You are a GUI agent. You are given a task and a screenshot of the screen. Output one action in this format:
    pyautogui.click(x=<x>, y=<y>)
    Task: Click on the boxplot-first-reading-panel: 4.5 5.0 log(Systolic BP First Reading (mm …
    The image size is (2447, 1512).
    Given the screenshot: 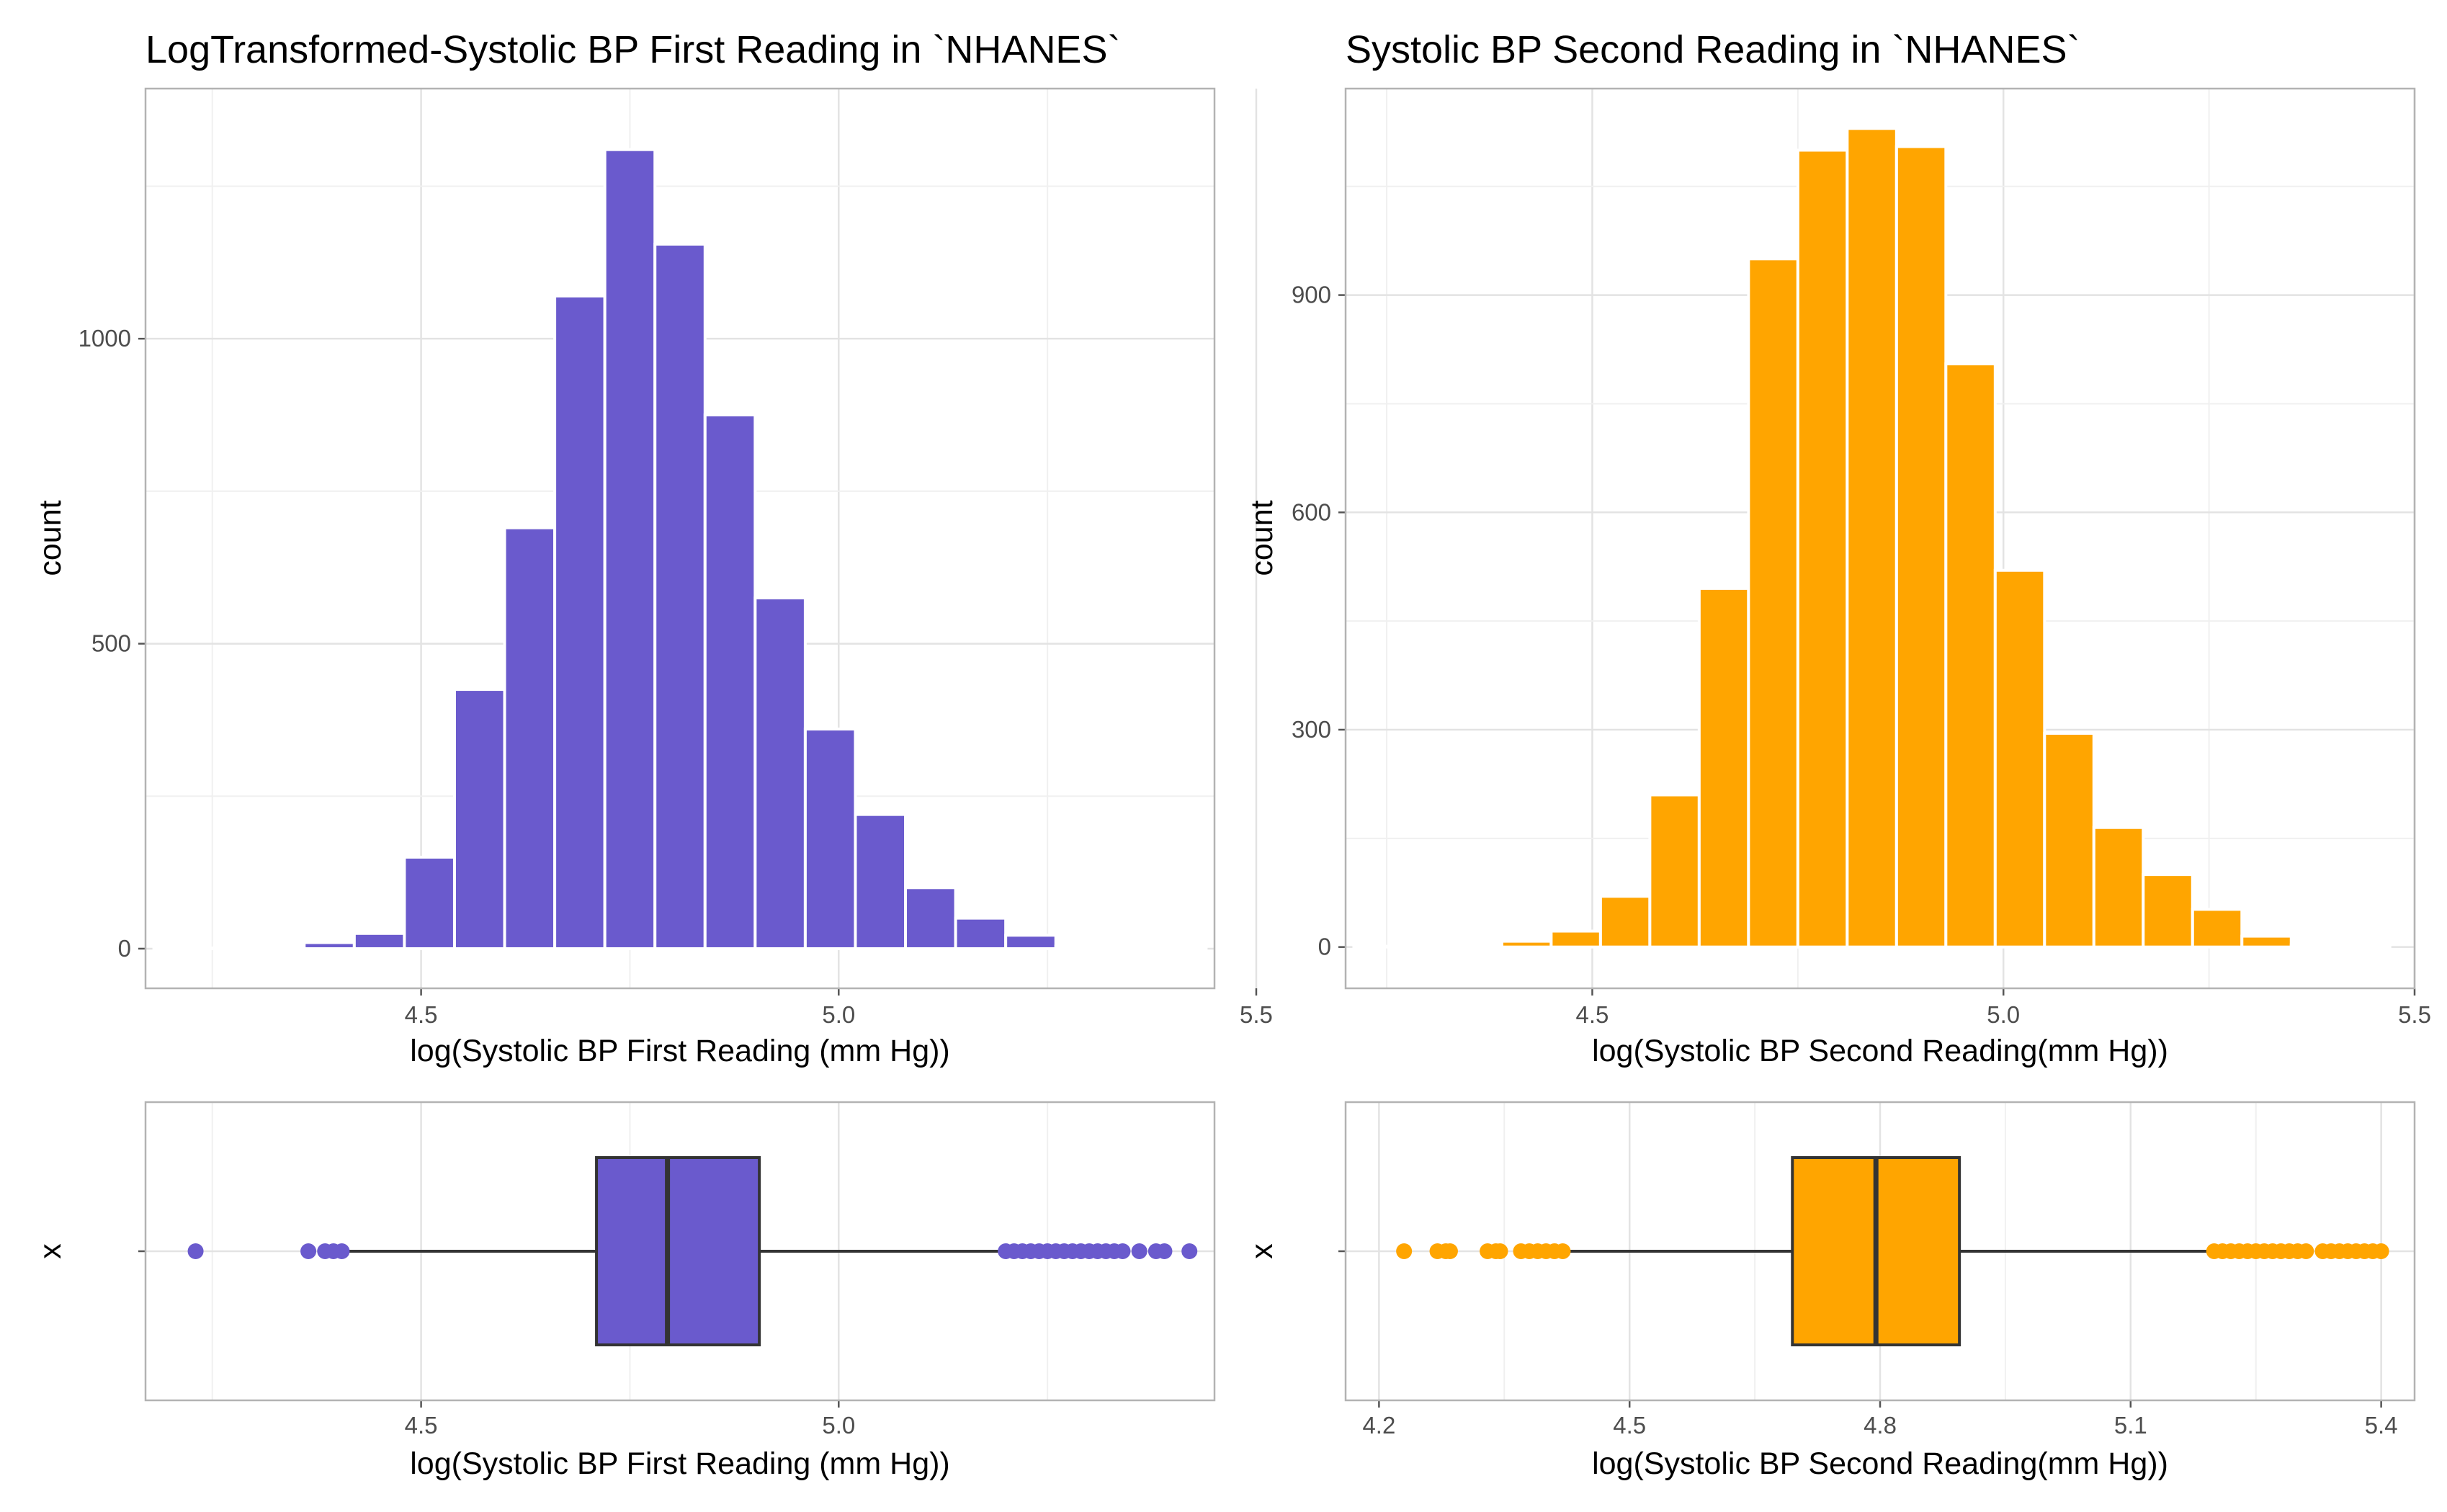 What is the action you would take?
    pyautogui.click(x=624, y=1291)
    